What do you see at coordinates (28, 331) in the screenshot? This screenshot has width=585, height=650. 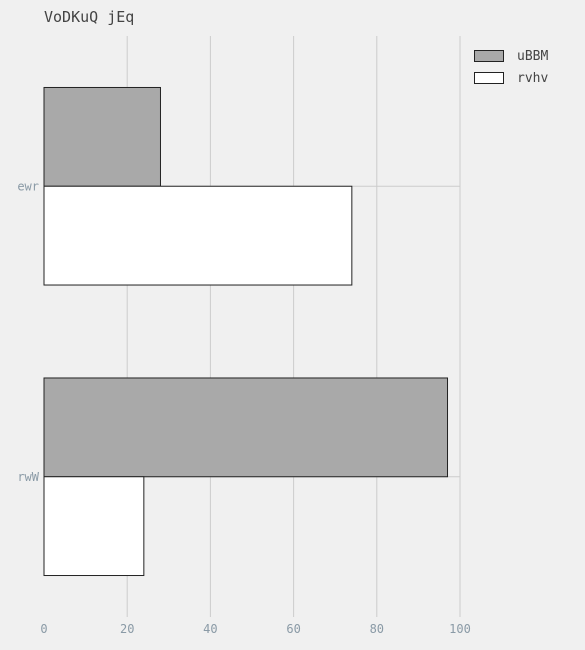 I see `y-tick-labels: ewr rwW` at bounding box center [28, 331].